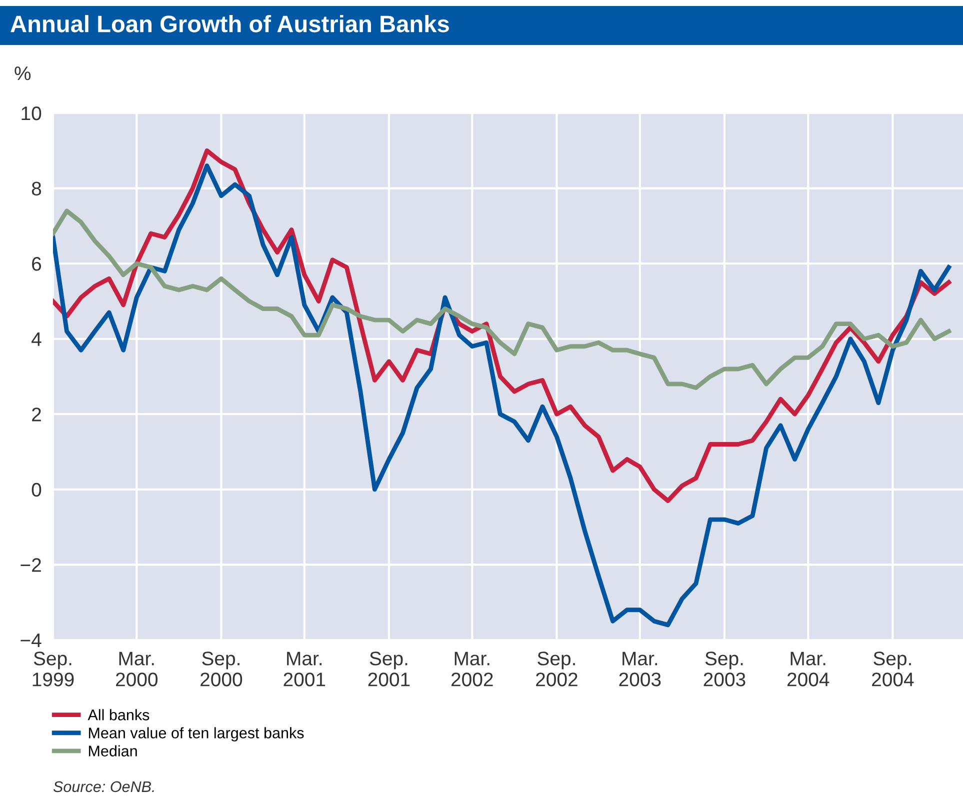  Describe the element at coordinates (725, 669) in the screenshot. I see `x-tick-label: Sep. 2003` at that location.